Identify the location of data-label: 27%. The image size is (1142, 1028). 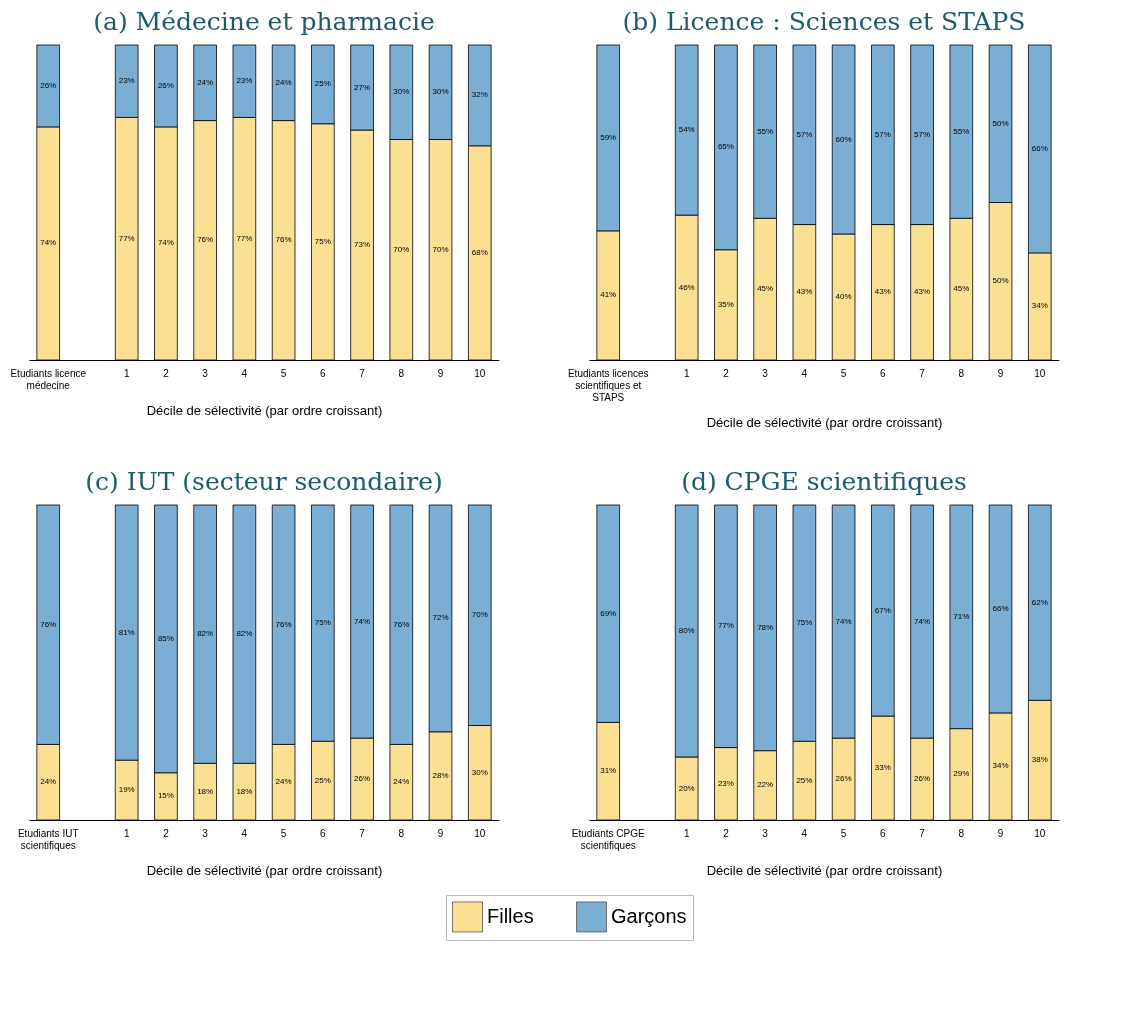
(362, 87).